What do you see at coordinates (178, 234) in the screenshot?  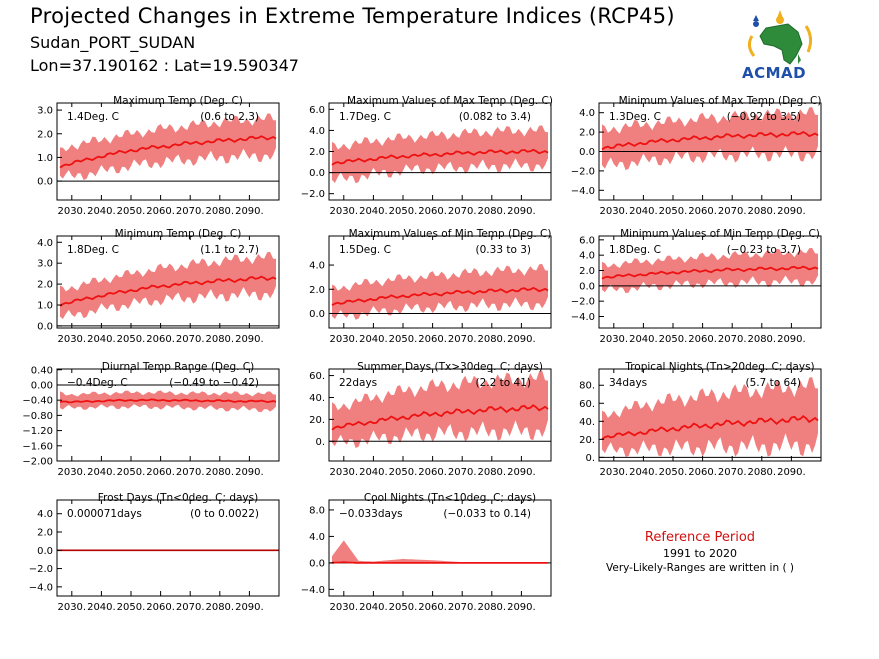 I see `chart-title: Minimum Temp (Deg. C)` at bounding box center [178, 234].